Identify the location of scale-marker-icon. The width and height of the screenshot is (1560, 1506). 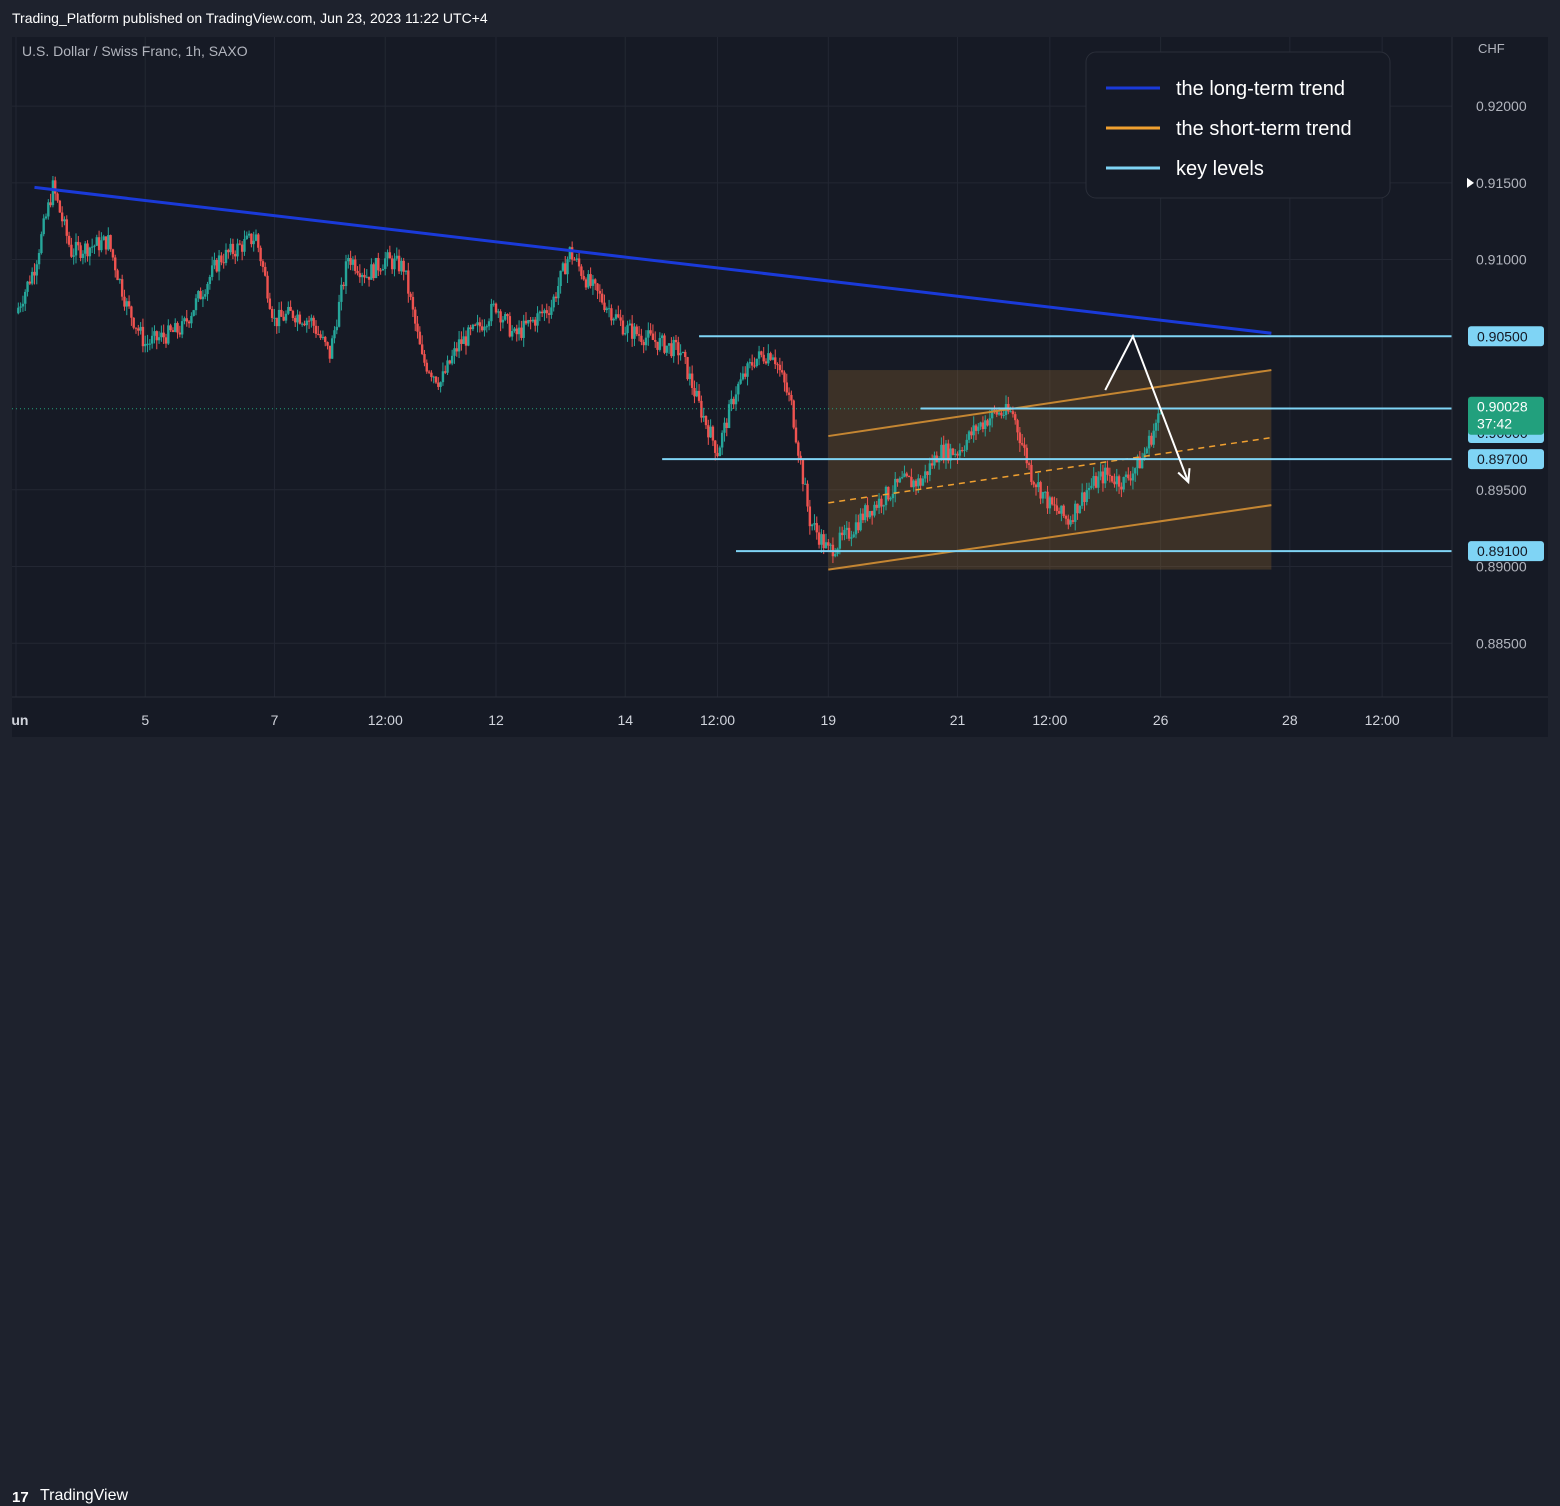
(1470, 182).